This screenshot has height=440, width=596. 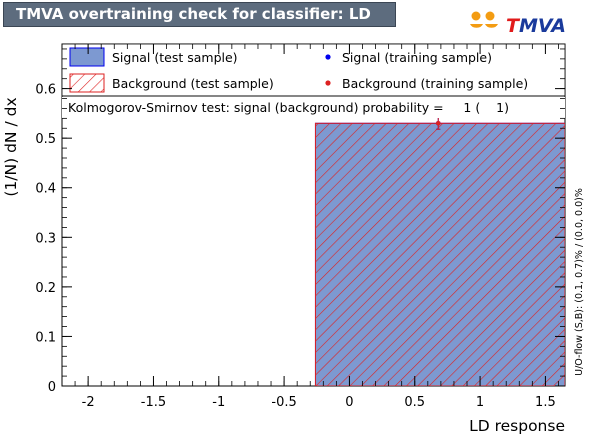 What do you see at coordinates (175, 57) in the screenshot?
I see `legend-label-signal-test: Signal (test sample)` at bounding box center [175, 57].